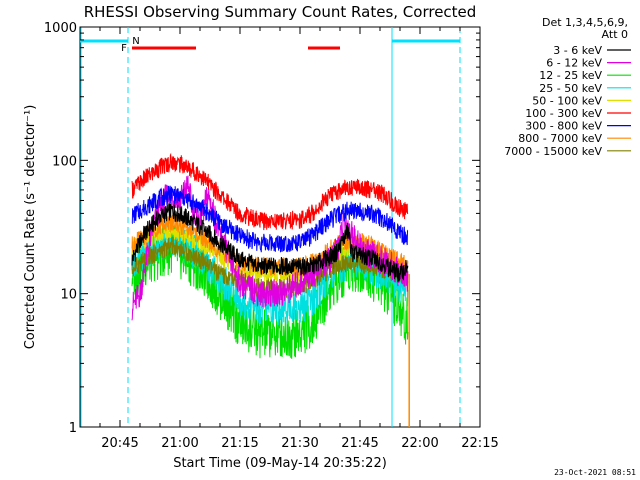  I want to click on legend-entry-label: 25 - 50 keV, so click(570, 88).